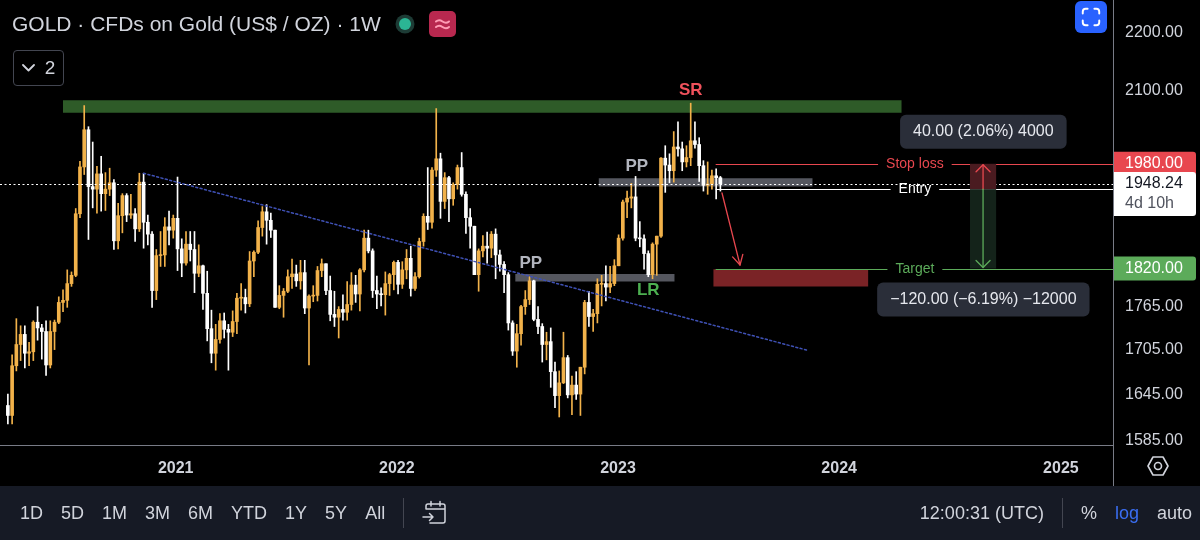  What do you see at coordinates (1154, 393) in the screenshot?
I see `y-tick-label: 1645.00` at bounding box center [1154, 393].